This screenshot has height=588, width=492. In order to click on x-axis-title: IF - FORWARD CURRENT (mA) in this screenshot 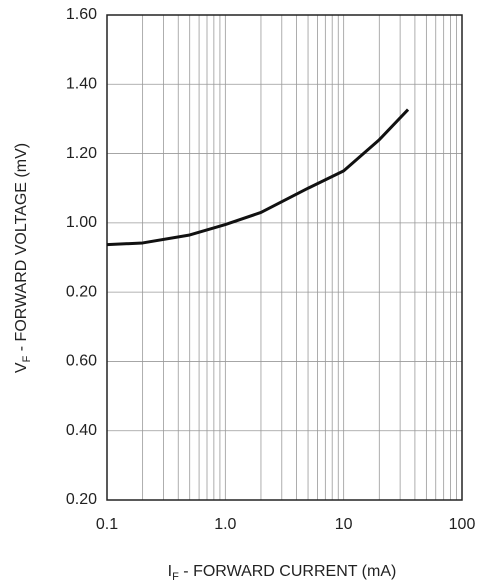, I will do `click(282, 573)`.